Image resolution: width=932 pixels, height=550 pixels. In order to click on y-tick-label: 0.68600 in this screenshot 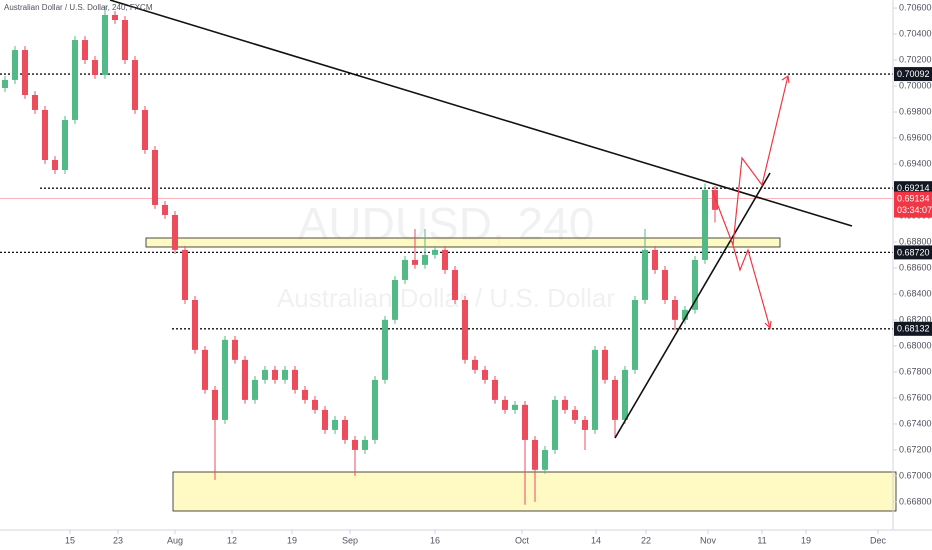, I will do `click(915, 267)`.